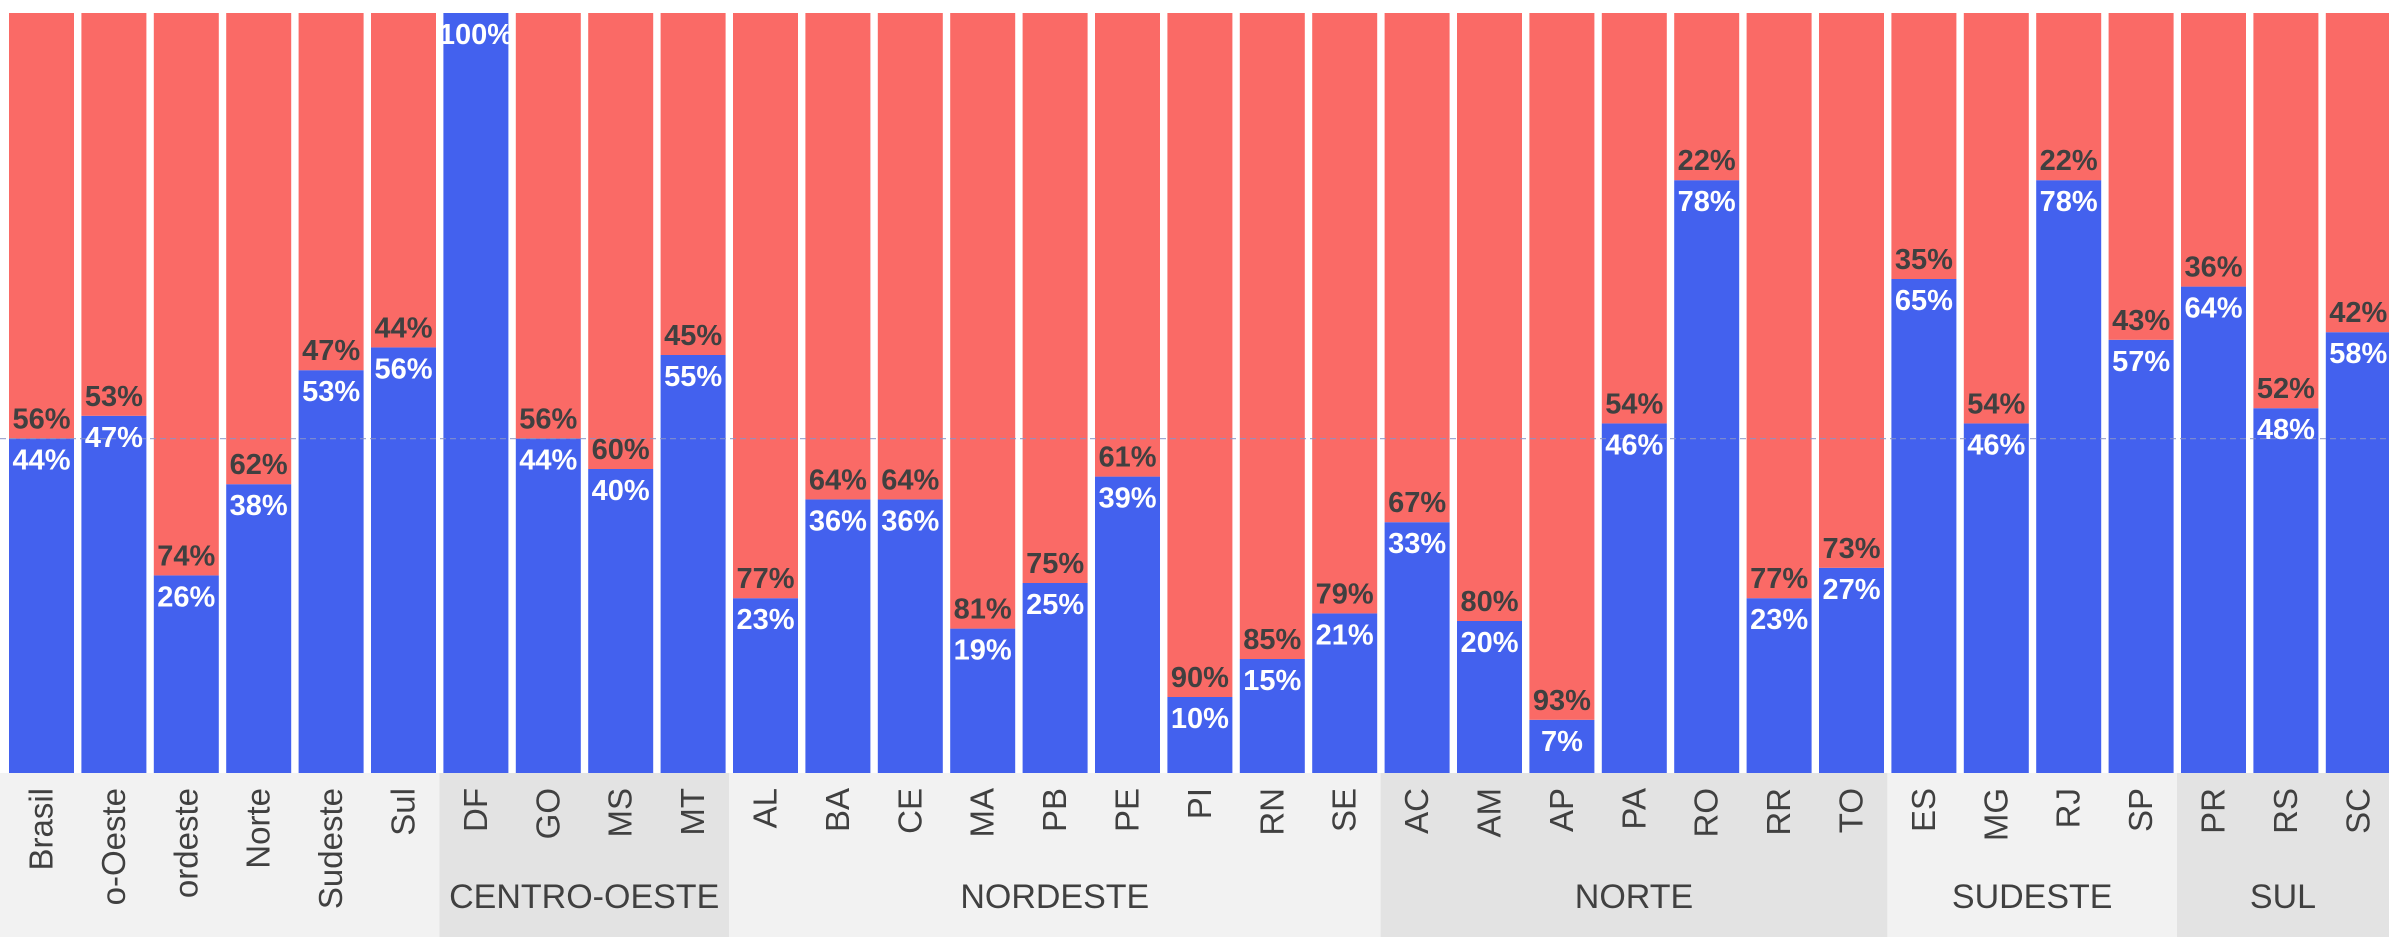  Describe the element at coordinates (403, 328) in the screenshot. I see `value-label-red-sul: 44%` at that location.